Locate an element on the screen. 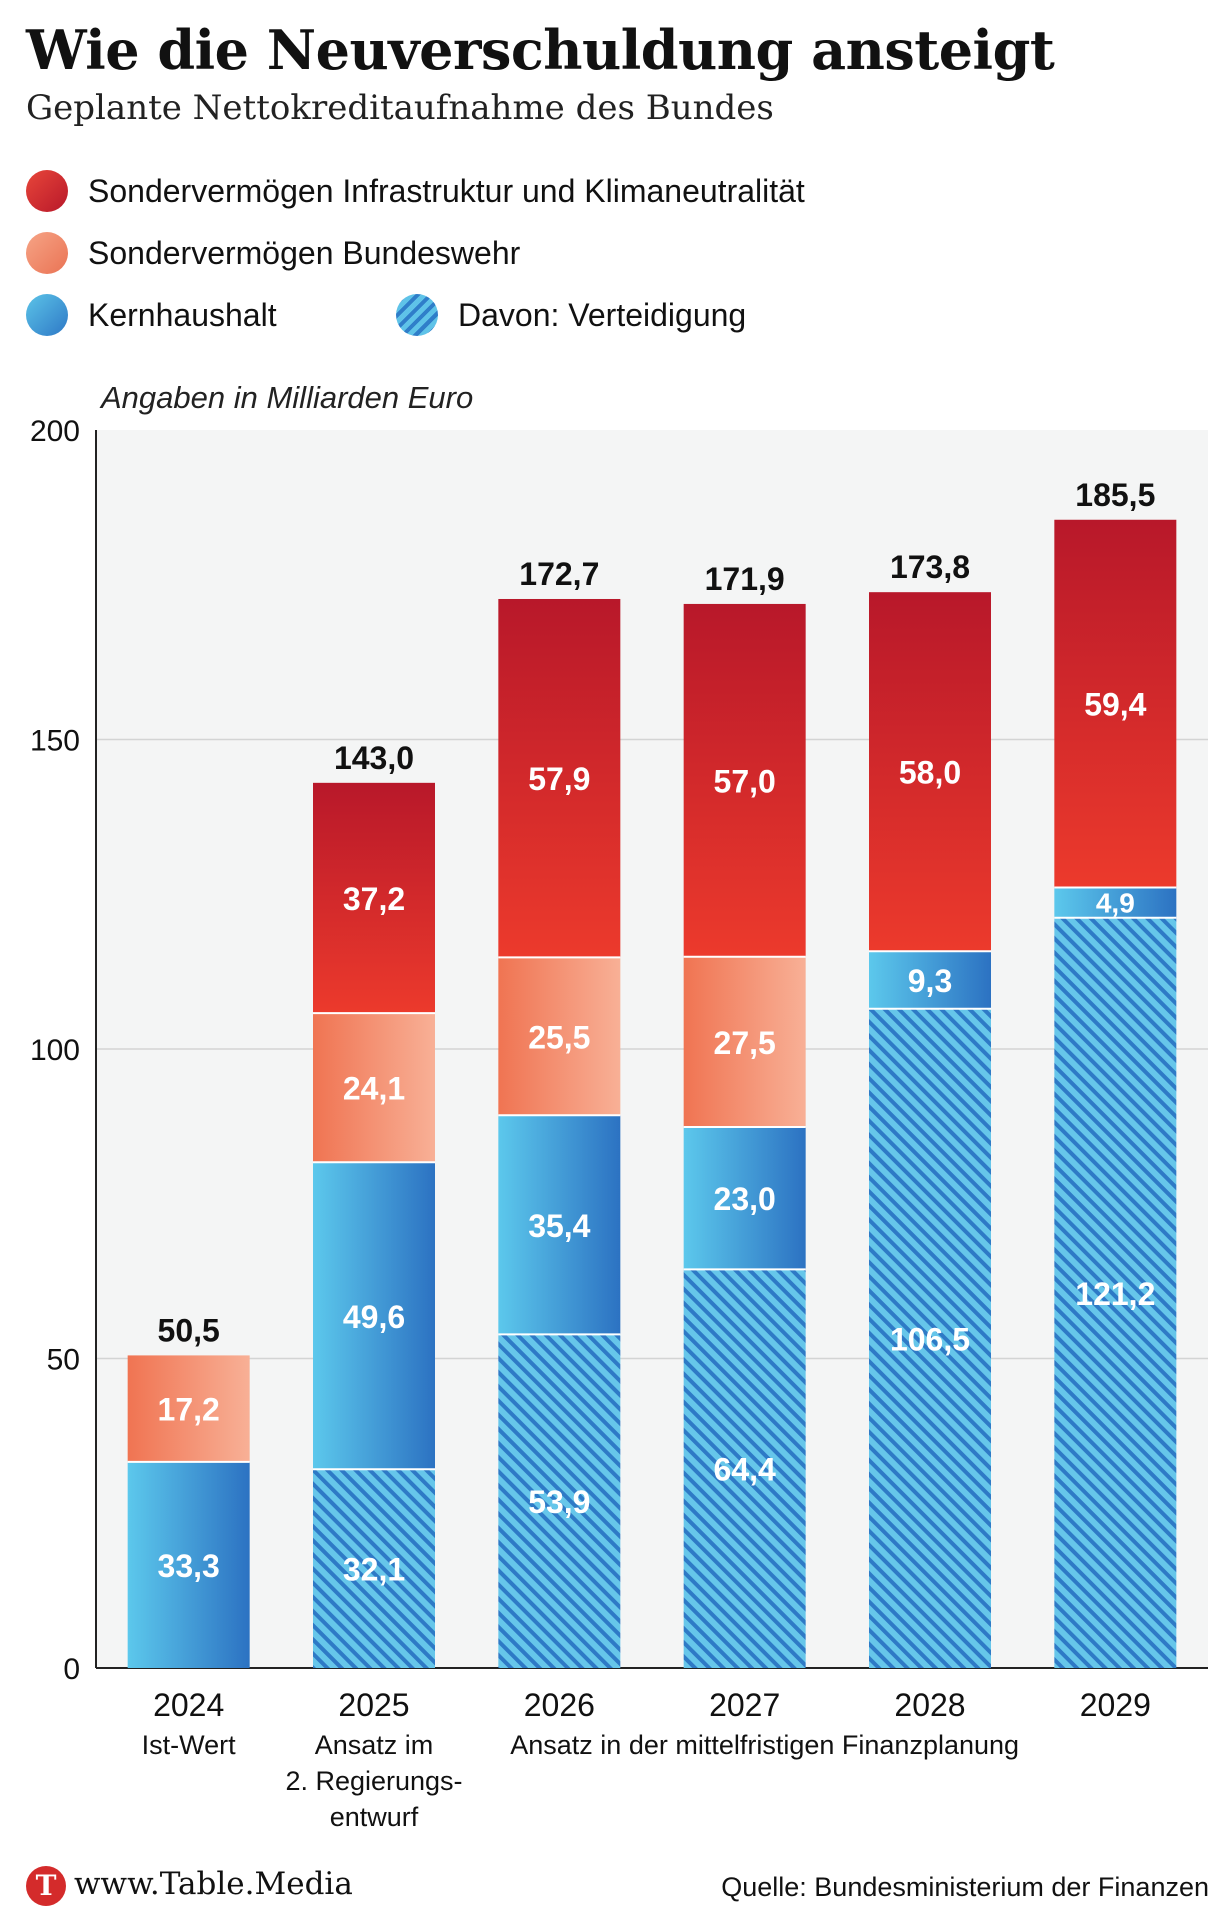 Image resolution: width=1227 pixels, height=1920 pixels. footer-source: Quelle: Bundesministerium der Finanzen is located at coordinates (965, 1887).